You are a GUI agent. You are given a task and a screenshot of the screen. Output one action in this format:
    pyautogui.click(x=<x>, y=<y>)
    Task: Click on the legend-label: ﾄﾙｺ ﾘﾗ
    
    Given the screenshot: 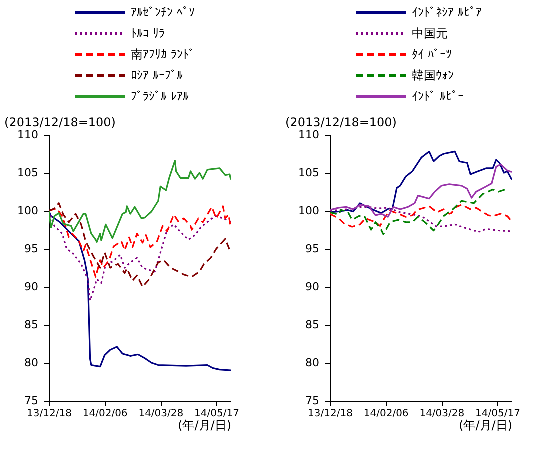 What is the action you would take?
    pyautogui.click(x=148, y=33)
    